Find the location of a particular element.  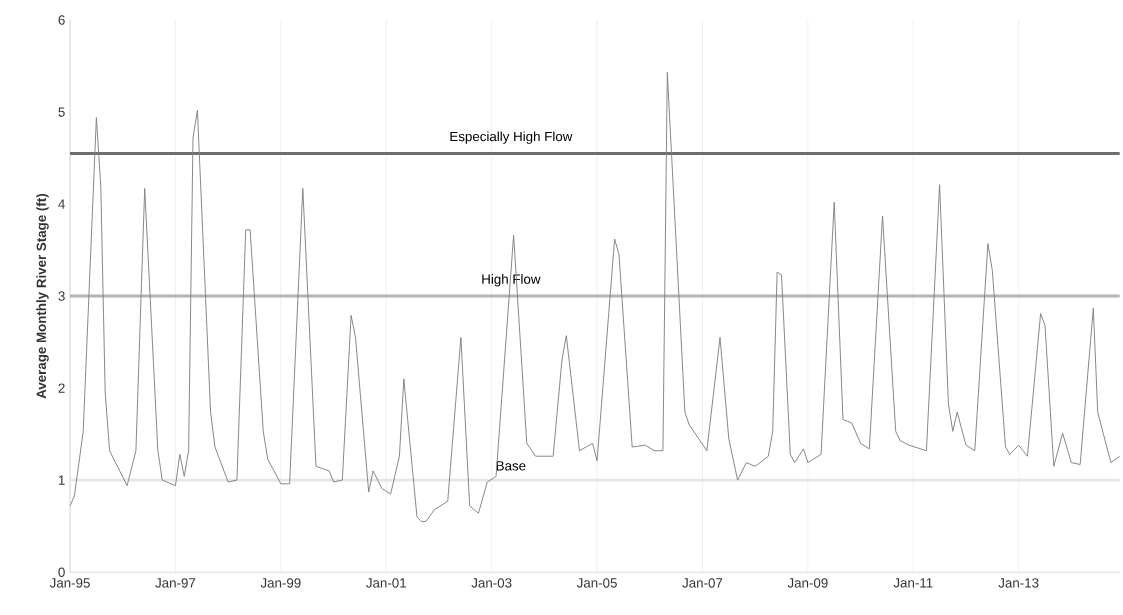

ref-line-label: Especially High Flow is located at coordinates (511, 137).